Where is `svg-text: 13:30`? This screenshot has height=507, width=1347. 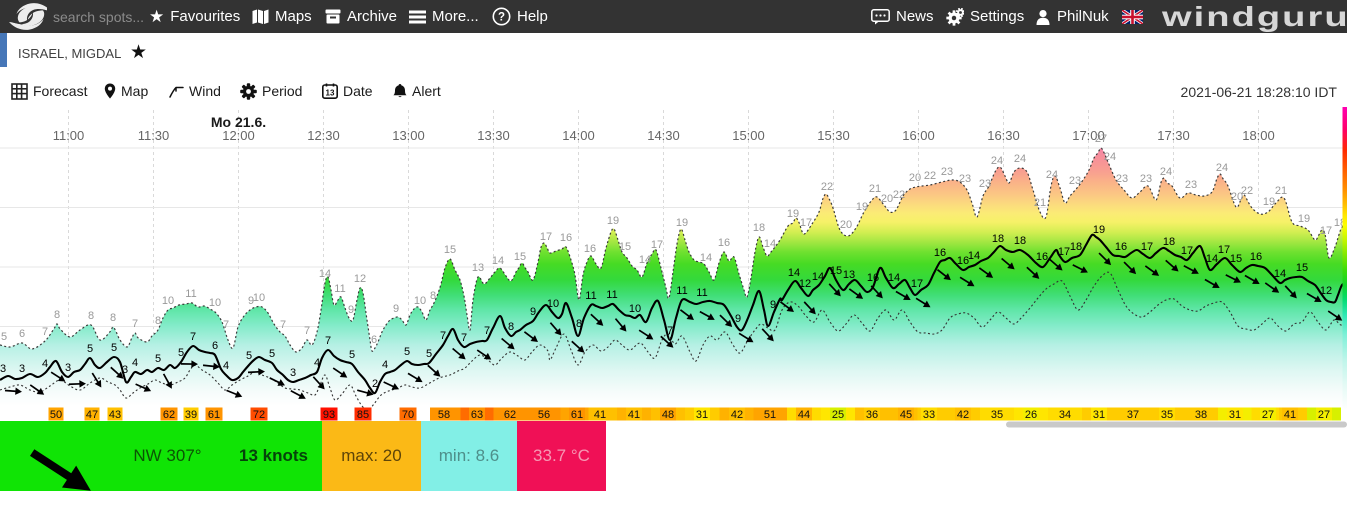 svg-text: 13:30 is located at coordinates (493, 135).